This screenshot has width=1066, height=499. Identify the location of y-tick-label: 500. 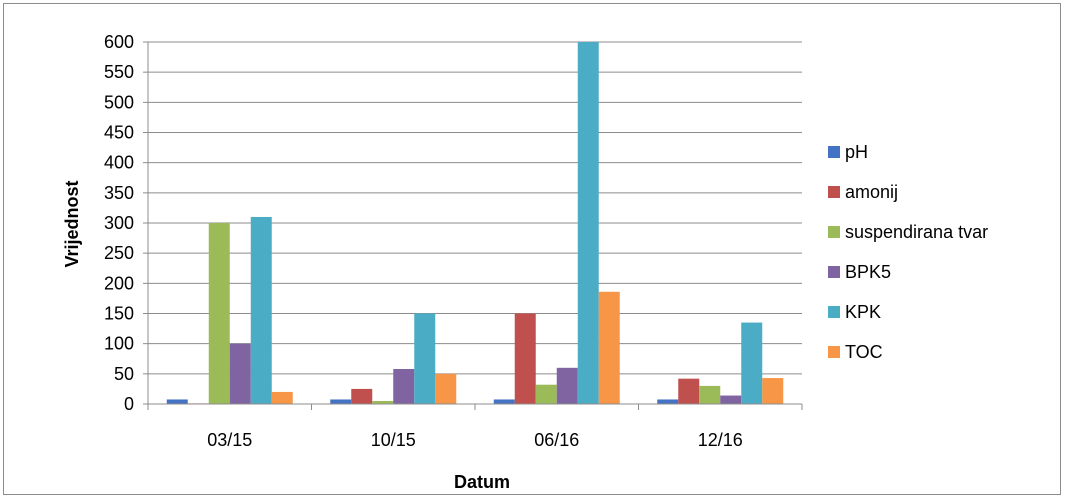
(119, 102).